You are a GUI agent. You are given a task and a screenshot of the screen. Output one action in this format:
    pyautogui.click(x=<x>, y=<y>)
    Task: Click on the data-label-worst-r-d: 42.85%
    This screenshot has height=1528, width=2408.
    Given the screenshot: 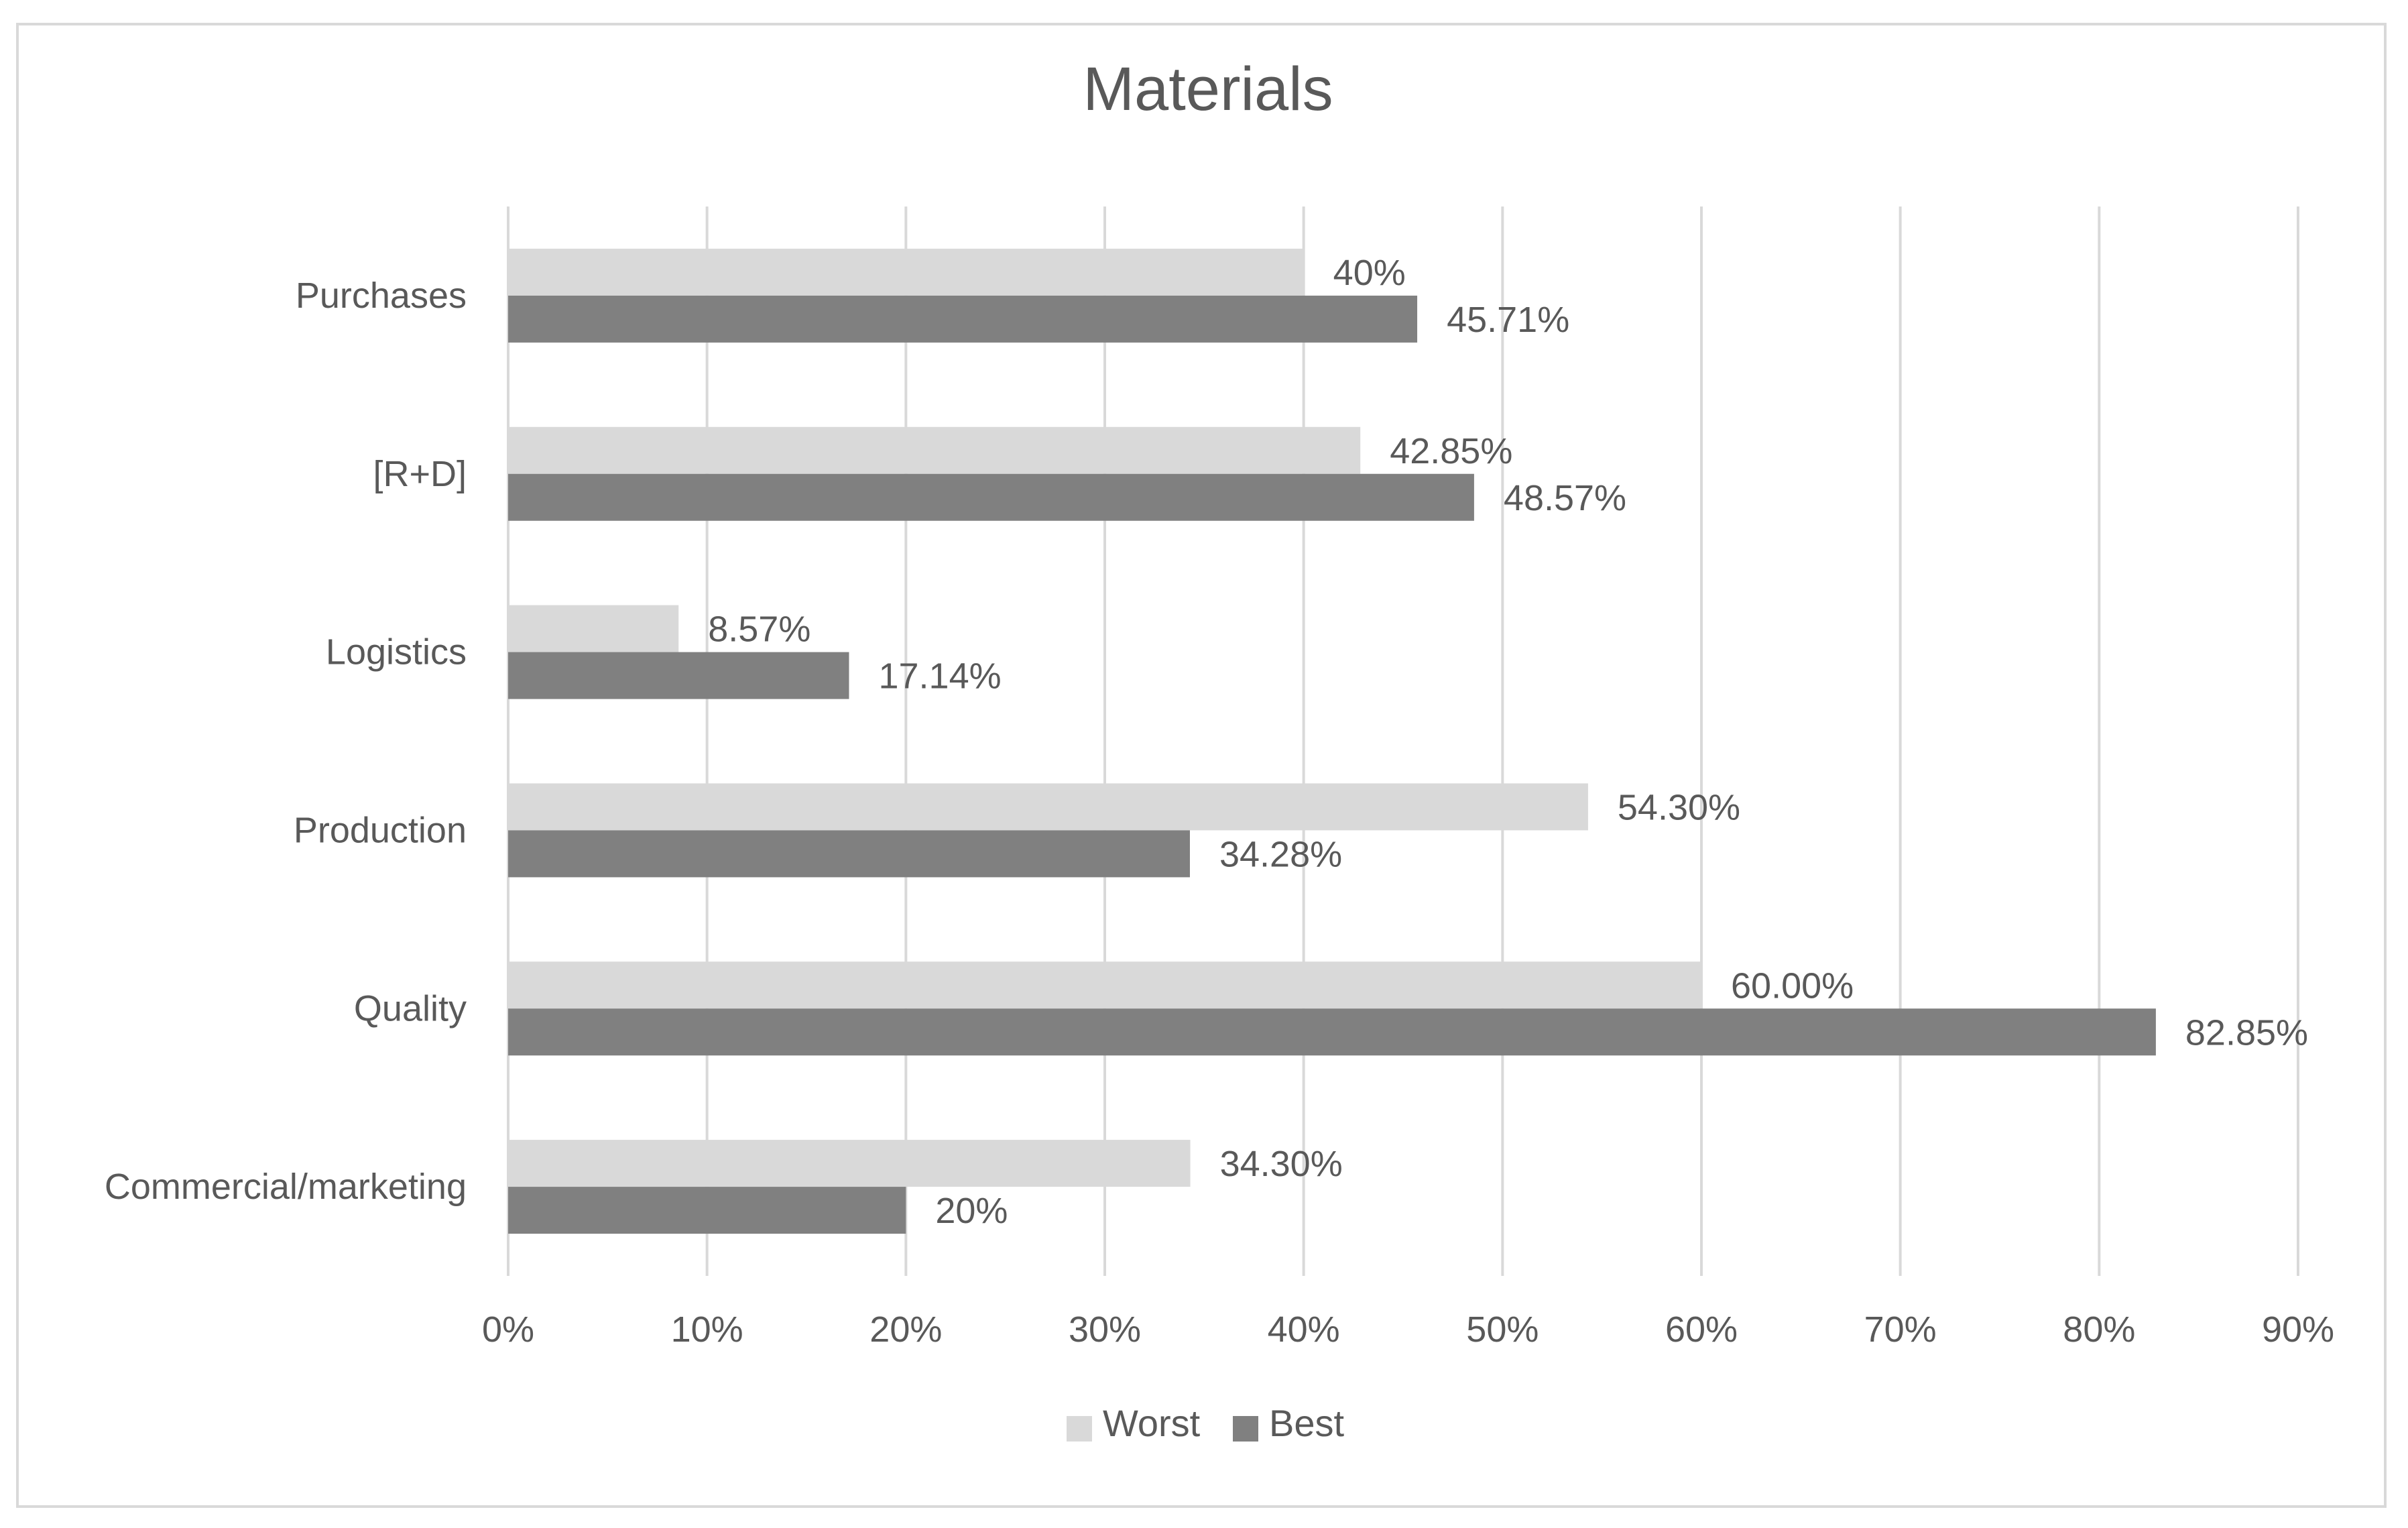 What is the action you would take?
    pyautogui.click(x=1451, y=451)
    